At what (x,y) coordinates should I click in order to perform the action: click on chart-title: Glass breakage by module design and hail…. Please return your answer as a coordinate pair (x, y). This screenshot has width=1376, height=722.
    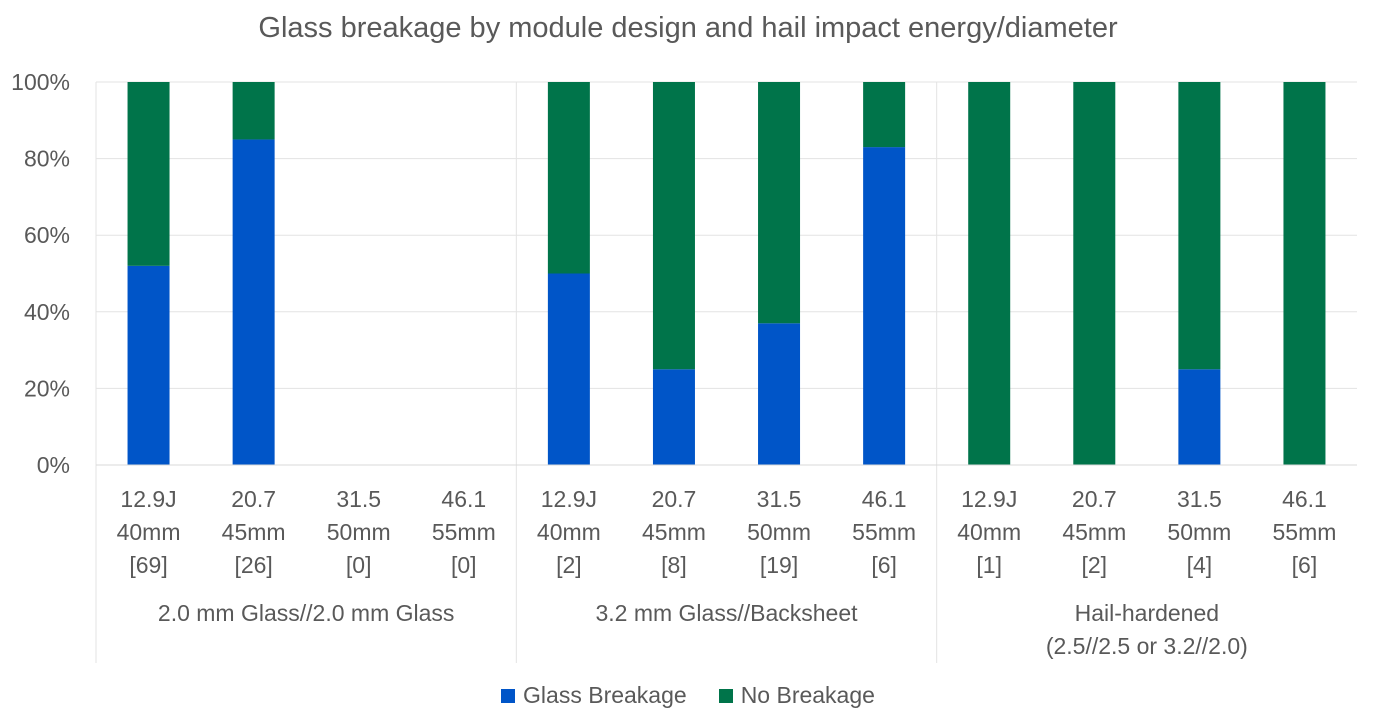
    Looking at the image, I should click on (688, 28).